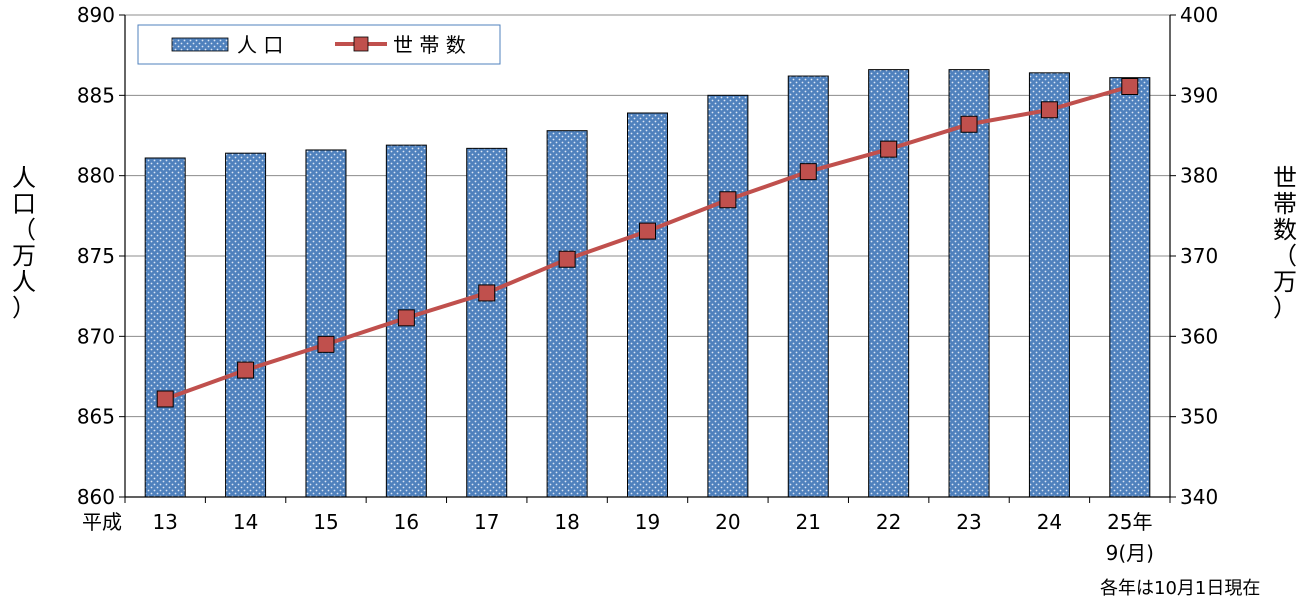  Describe the element at coordinates (164, 522) in the screenshot. I see `x-tick-label: 13` at that location.